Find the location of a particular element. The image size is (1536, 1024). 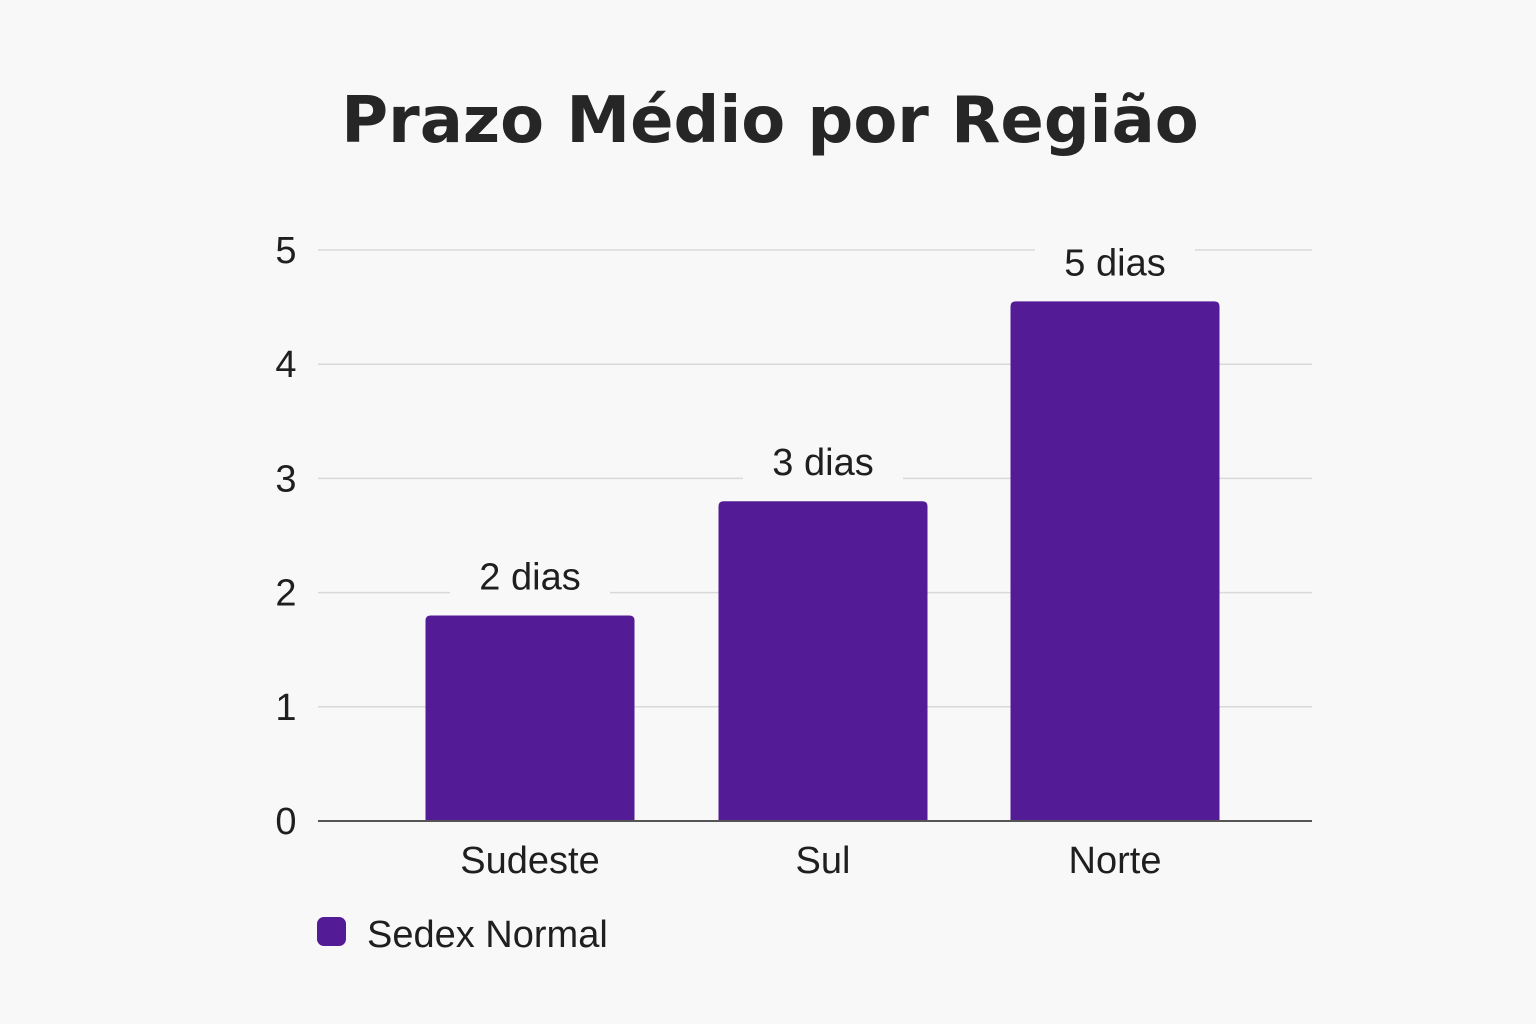

data-label-bg-norte is located at coordinates (1115, 265).